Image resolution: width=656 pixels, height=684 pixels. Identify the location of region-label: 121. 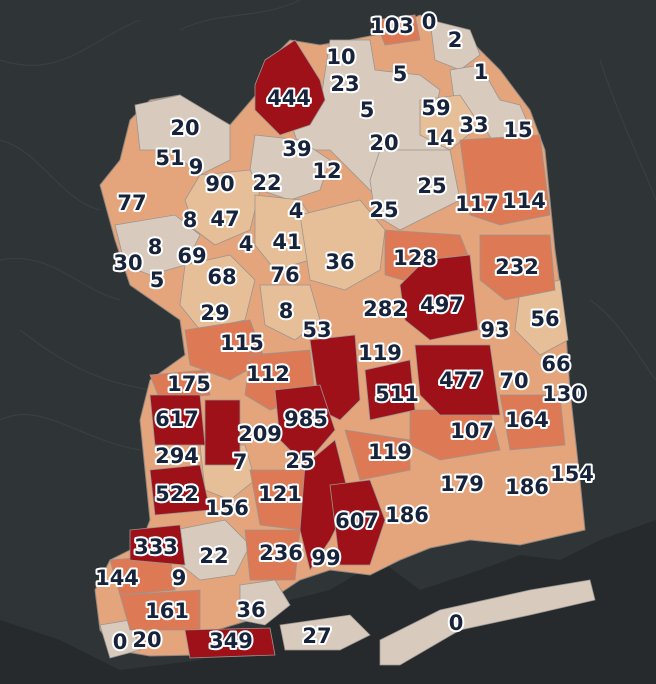
(280, 494).